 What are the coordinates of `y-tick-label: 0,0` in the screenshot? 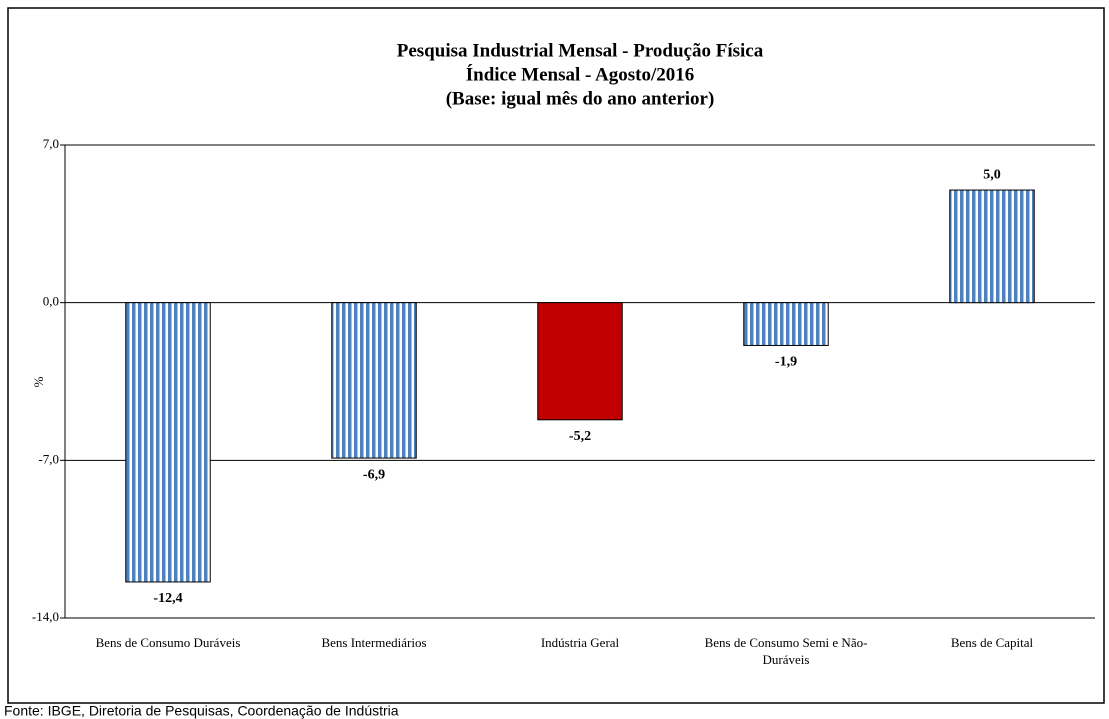 It's located at (51, 301).